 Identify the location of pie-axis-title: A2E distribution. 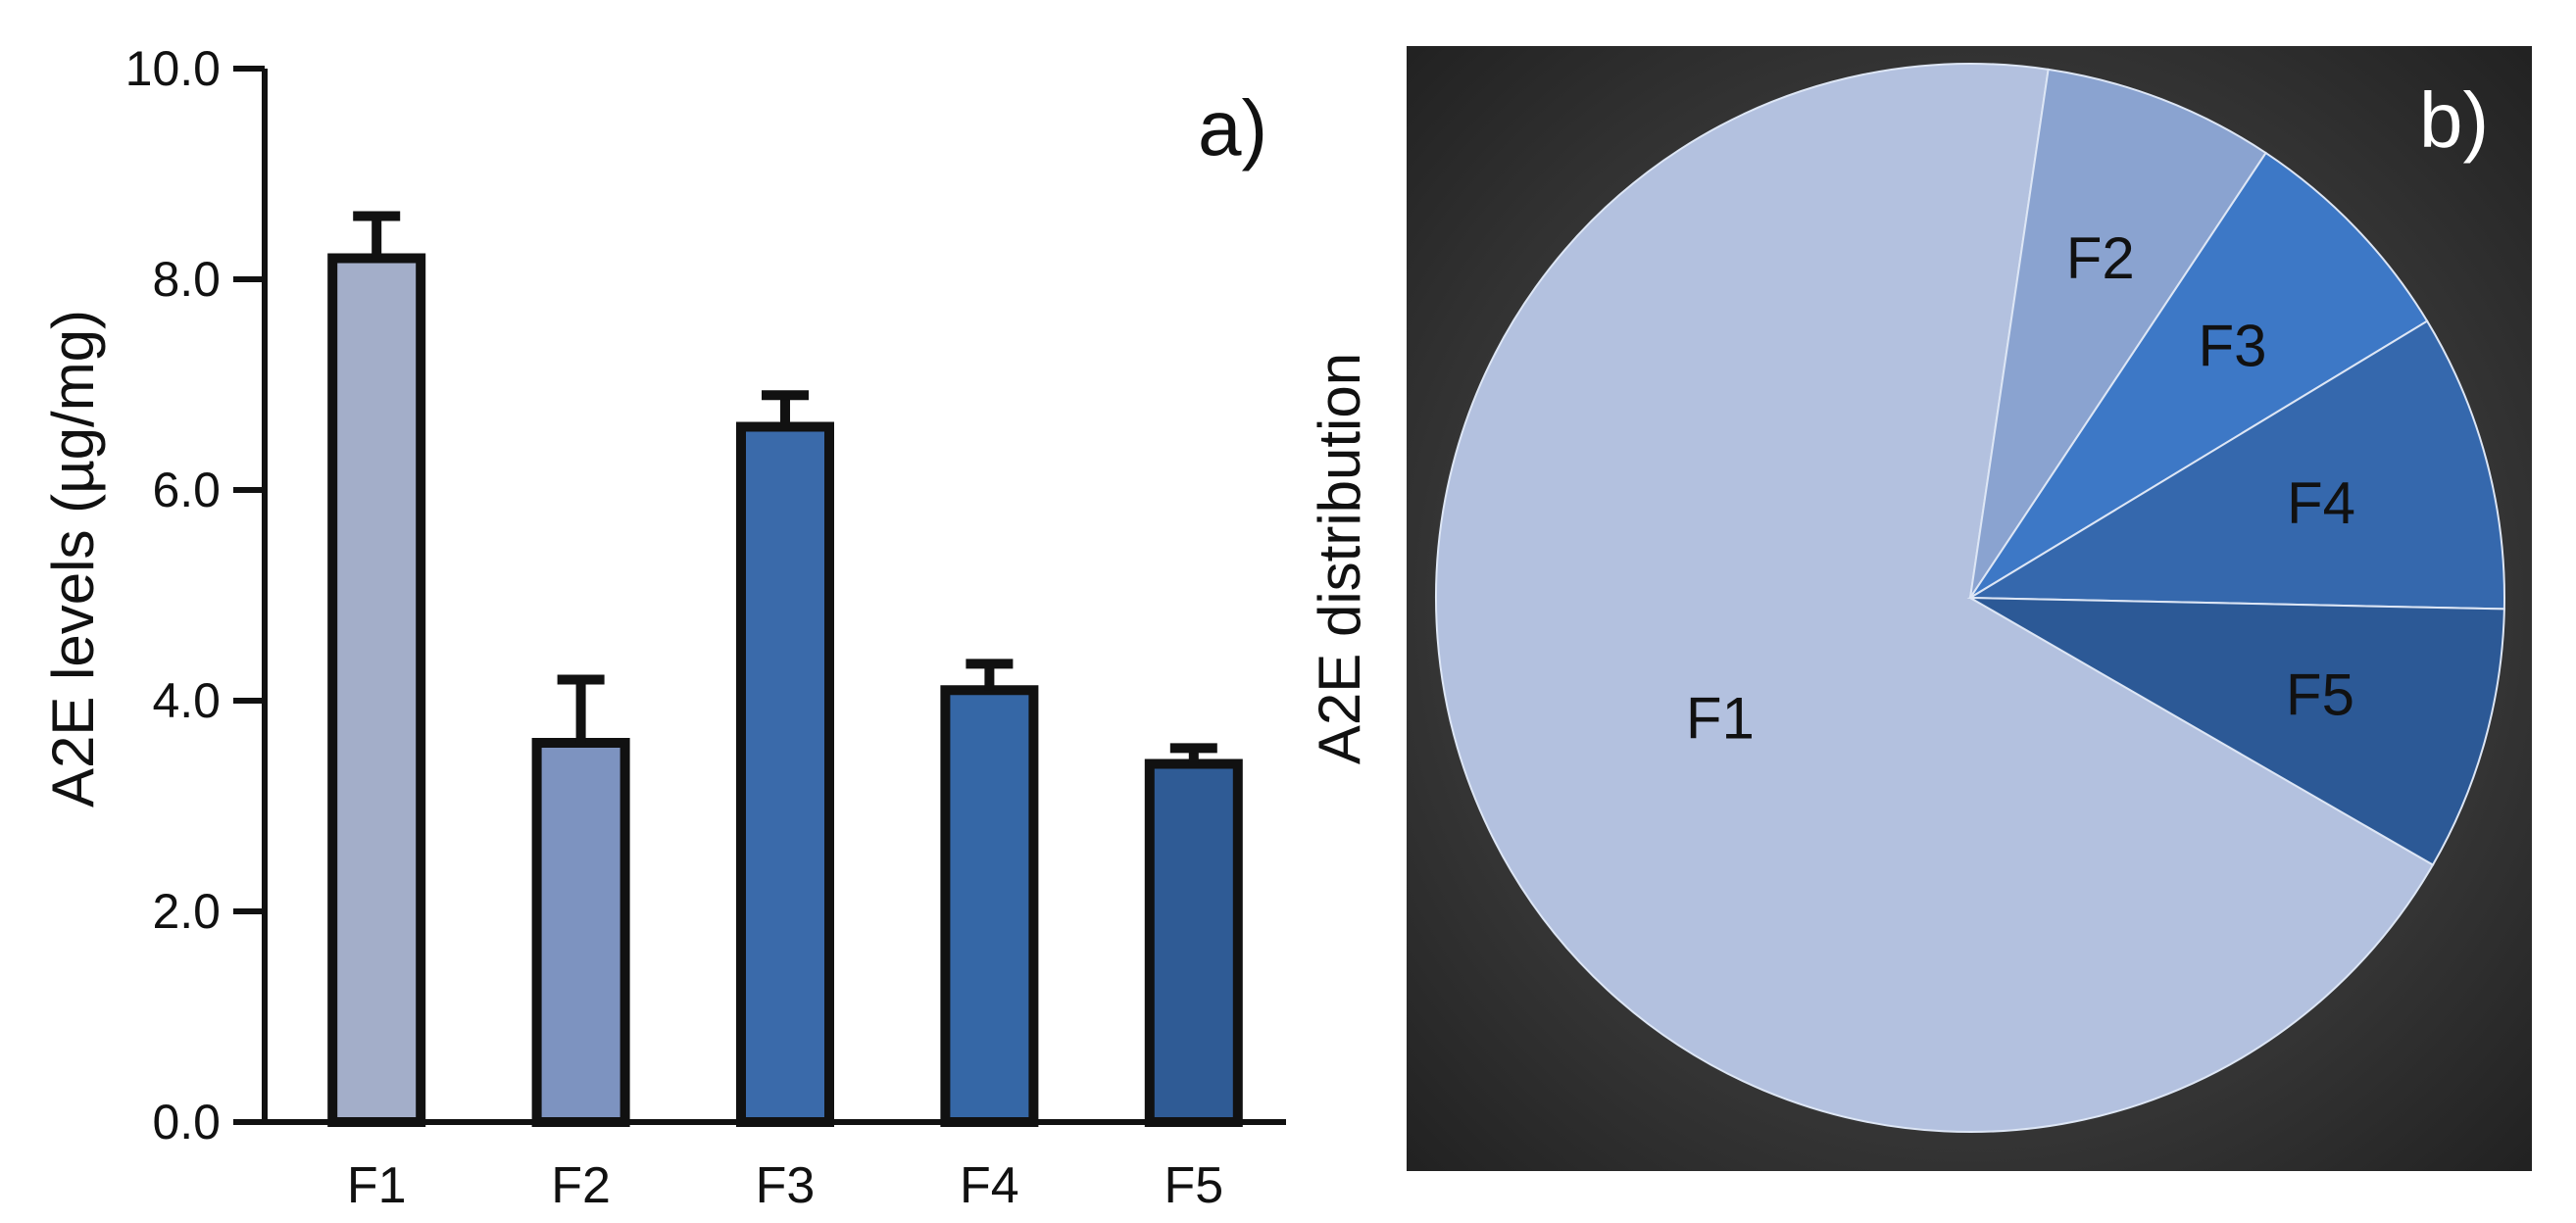
(1339, 558).